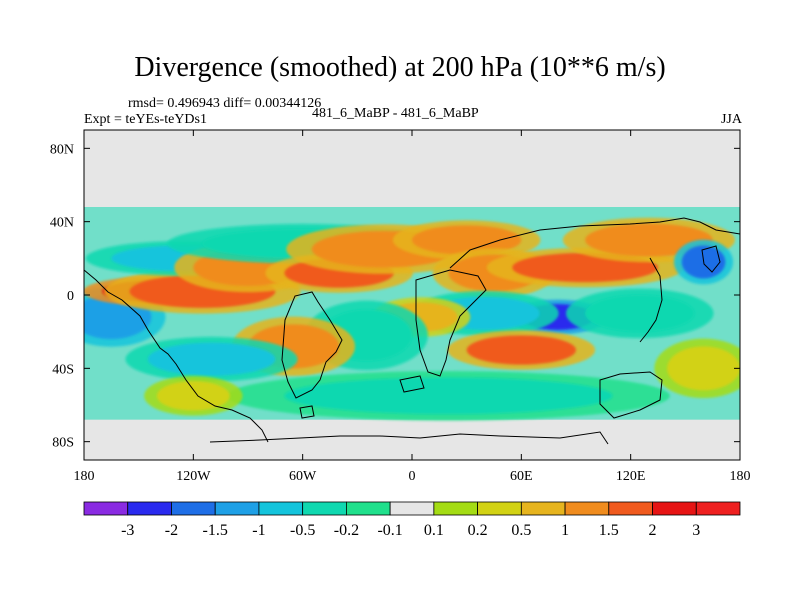  Describe the element at coordinates (312, 345) in the screenshot. I see `coastline-south-america` at that location.